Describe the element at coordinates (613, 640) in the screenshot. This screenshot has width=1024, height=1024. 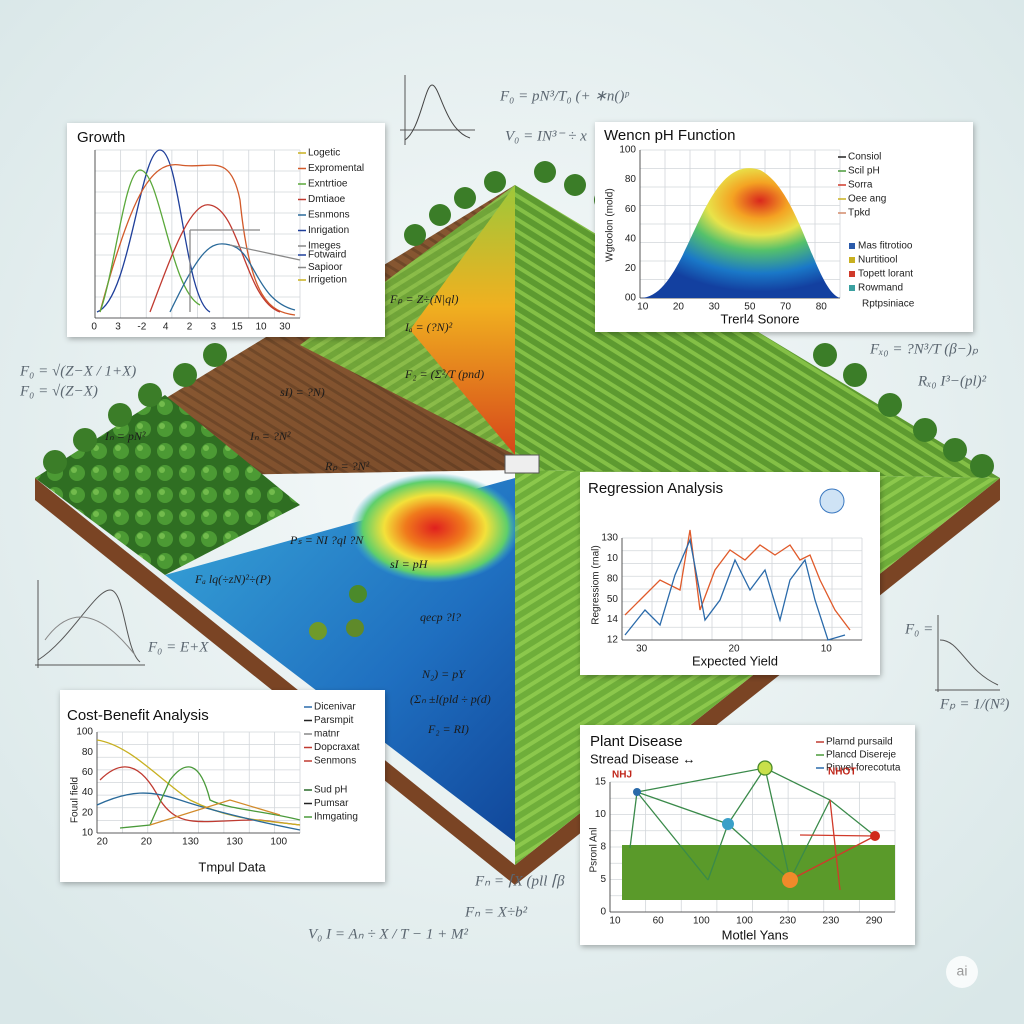
I see `y-tick-label: 12` at that location.